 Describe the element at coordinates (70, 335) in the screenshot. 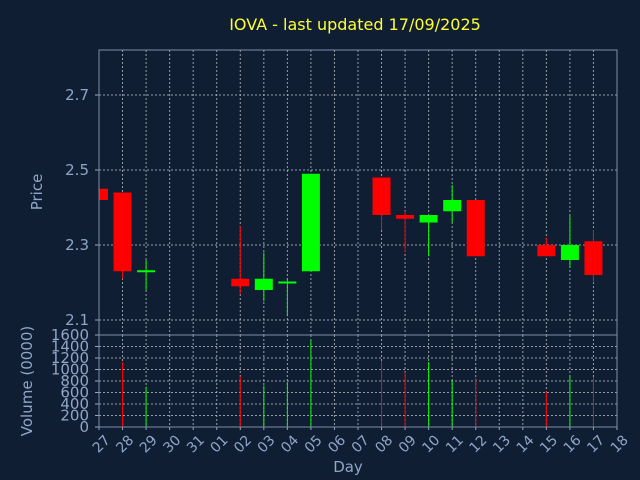

I see `volume-y-tick-label: 1600` at that location.